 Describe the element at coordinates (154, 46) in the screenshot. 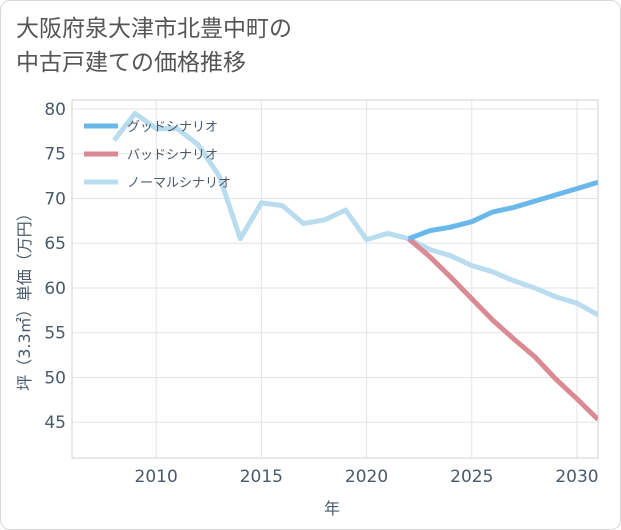

I see `chart-title: 大阪府泉大津市北豊中町の 中古戸建ての価格推移` at that location.